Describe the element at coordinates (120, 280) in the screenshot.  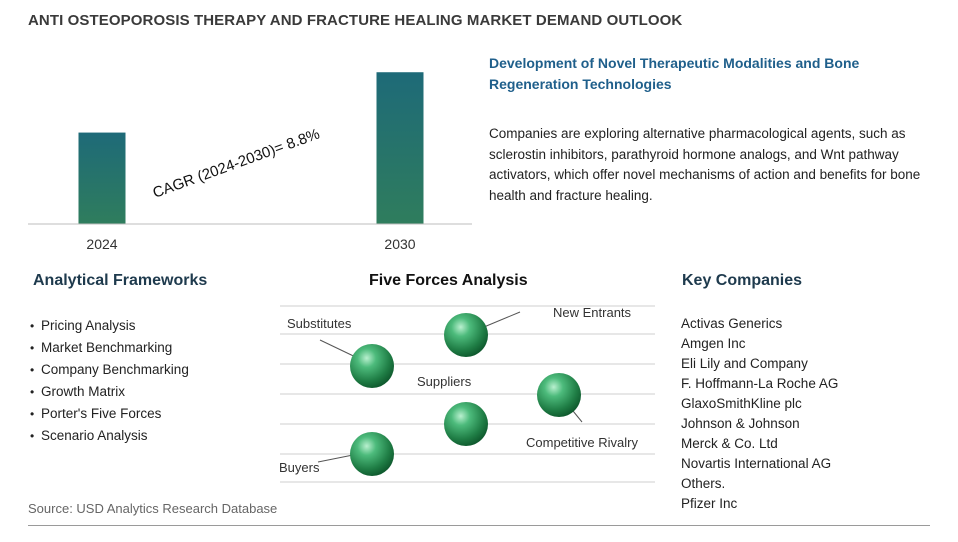
I see `frameworks-heading: Analytical Frameworks` at that location.